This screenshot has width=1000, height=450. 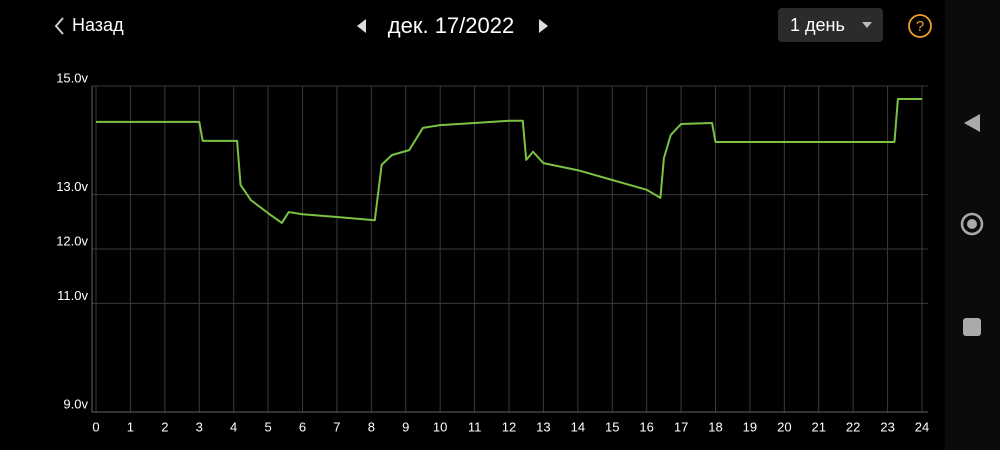 What do you see at coordinates (972, 327) in the screenshot?
I see `nav-recents` at bounding box center [972, 327].